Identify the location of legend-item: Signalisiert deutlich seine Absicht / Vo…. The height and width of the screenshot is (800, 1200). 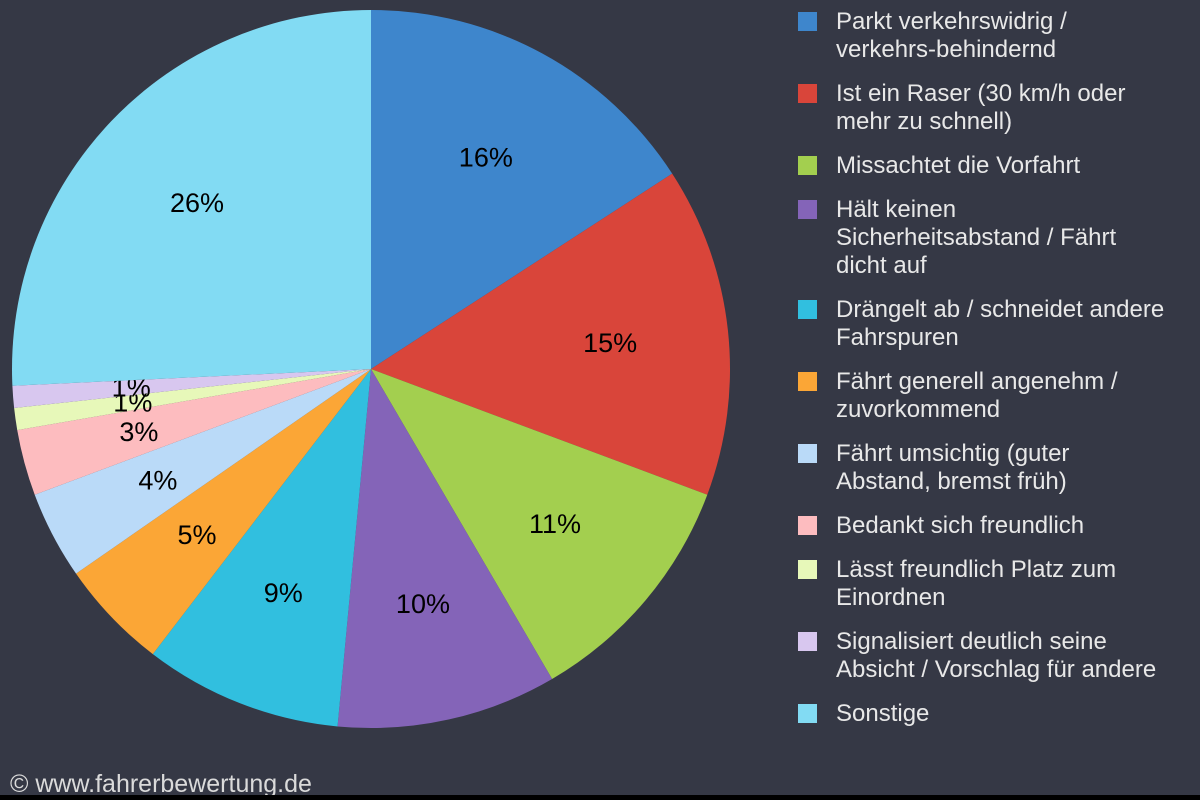
(994, 656).